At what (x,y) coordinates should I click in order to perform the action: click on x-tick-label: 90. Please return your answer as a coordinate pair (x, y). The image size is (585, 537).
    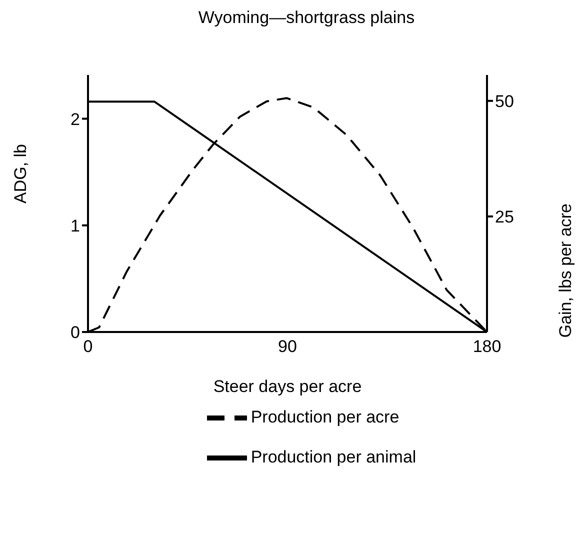
    Looking at the image, I should click on (287, 346).